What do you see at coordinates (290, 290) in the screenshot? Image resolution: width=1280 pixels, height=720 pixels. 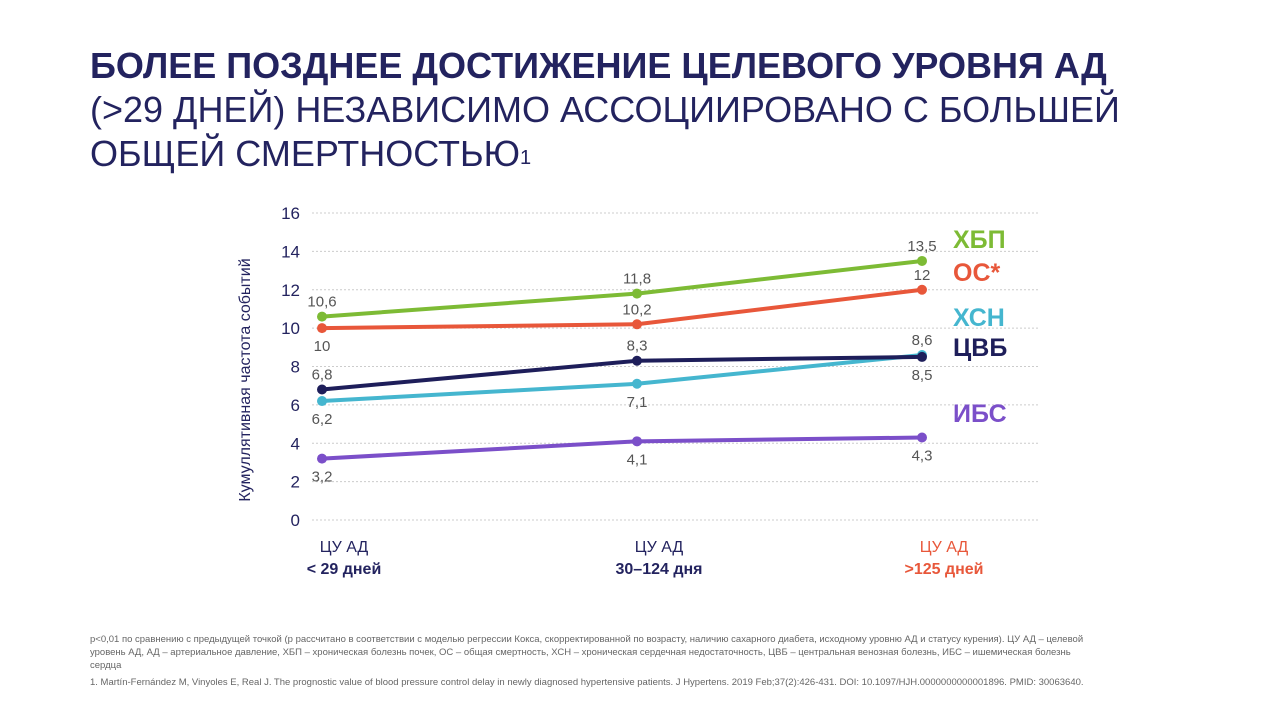 I see `y-tick-label: 12` at bounding box center [290, 290].